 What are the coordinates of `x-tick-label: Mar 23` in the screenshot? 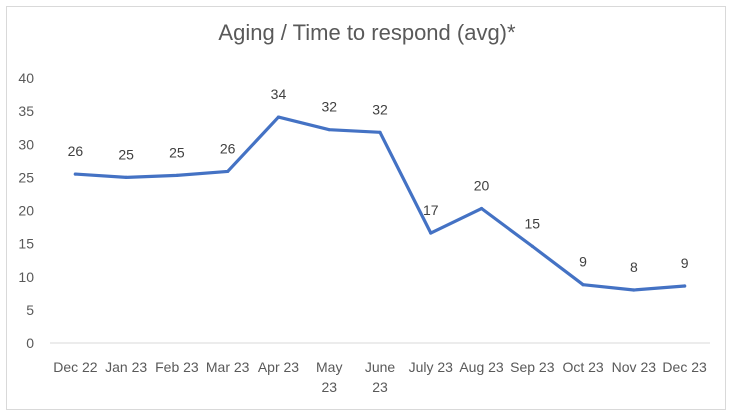 It's located at (228, 367).